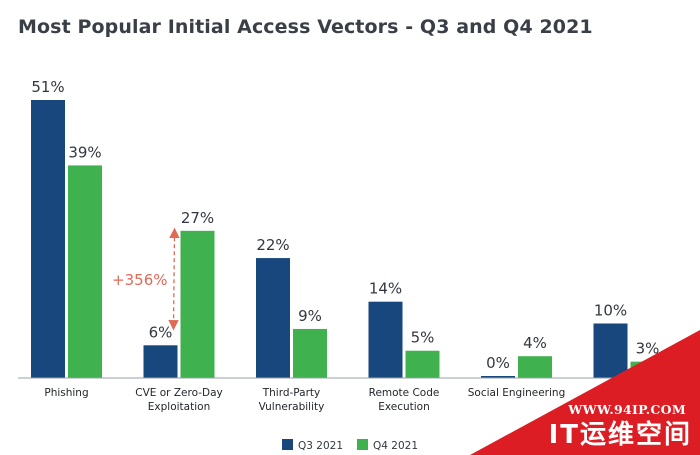  Describe the element at coordinates (84, 152) in the screenshot. I see `data-label-q4-2021-phishing: 39%` at that location.